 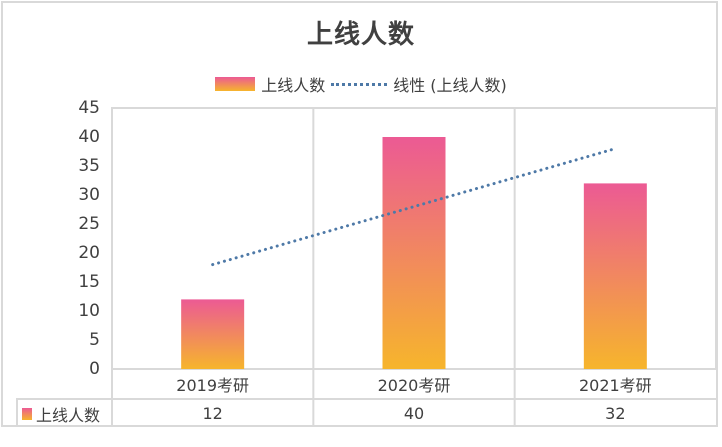 I want to click on y-tick-label: 45, so click(x=89, y=108).